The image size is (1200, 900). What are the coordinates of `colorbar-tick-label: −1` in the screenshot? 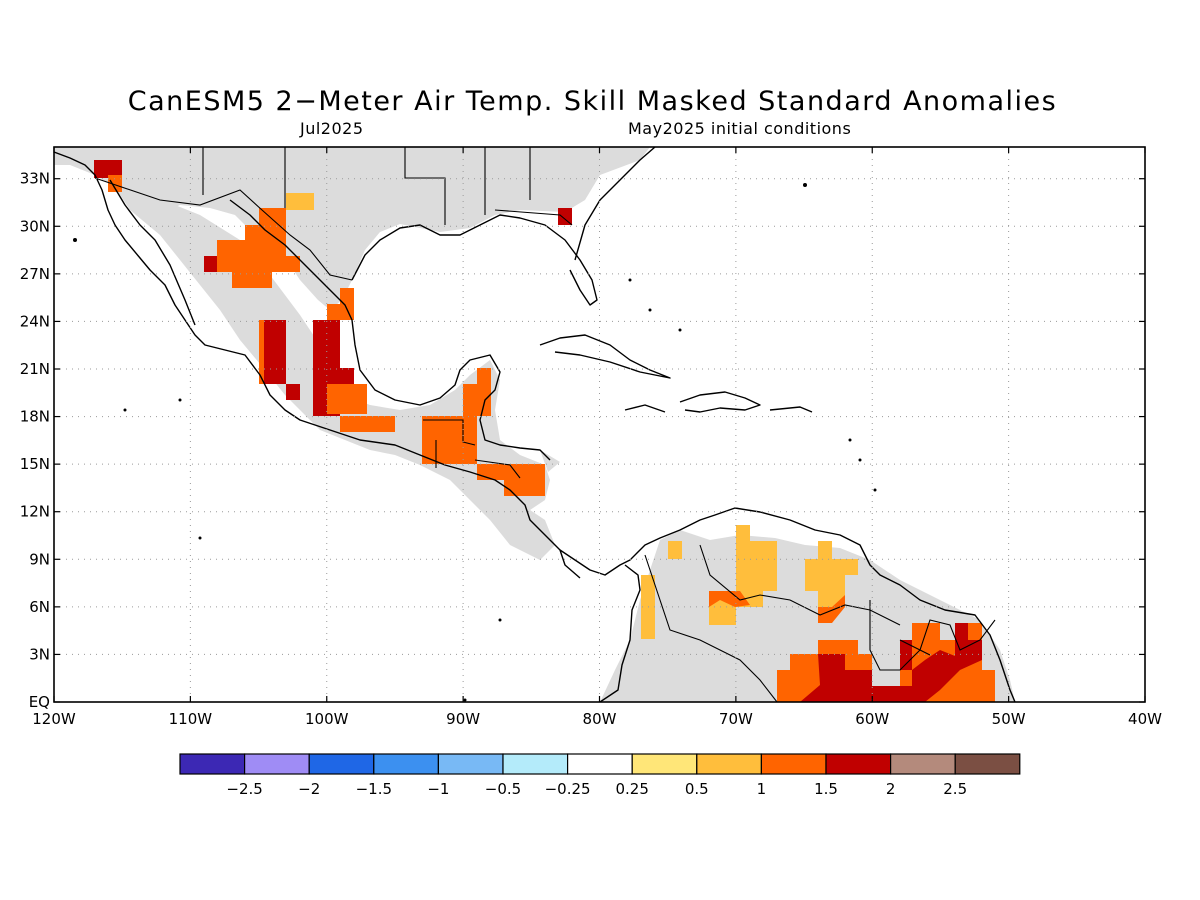 It's located at (438, 789).